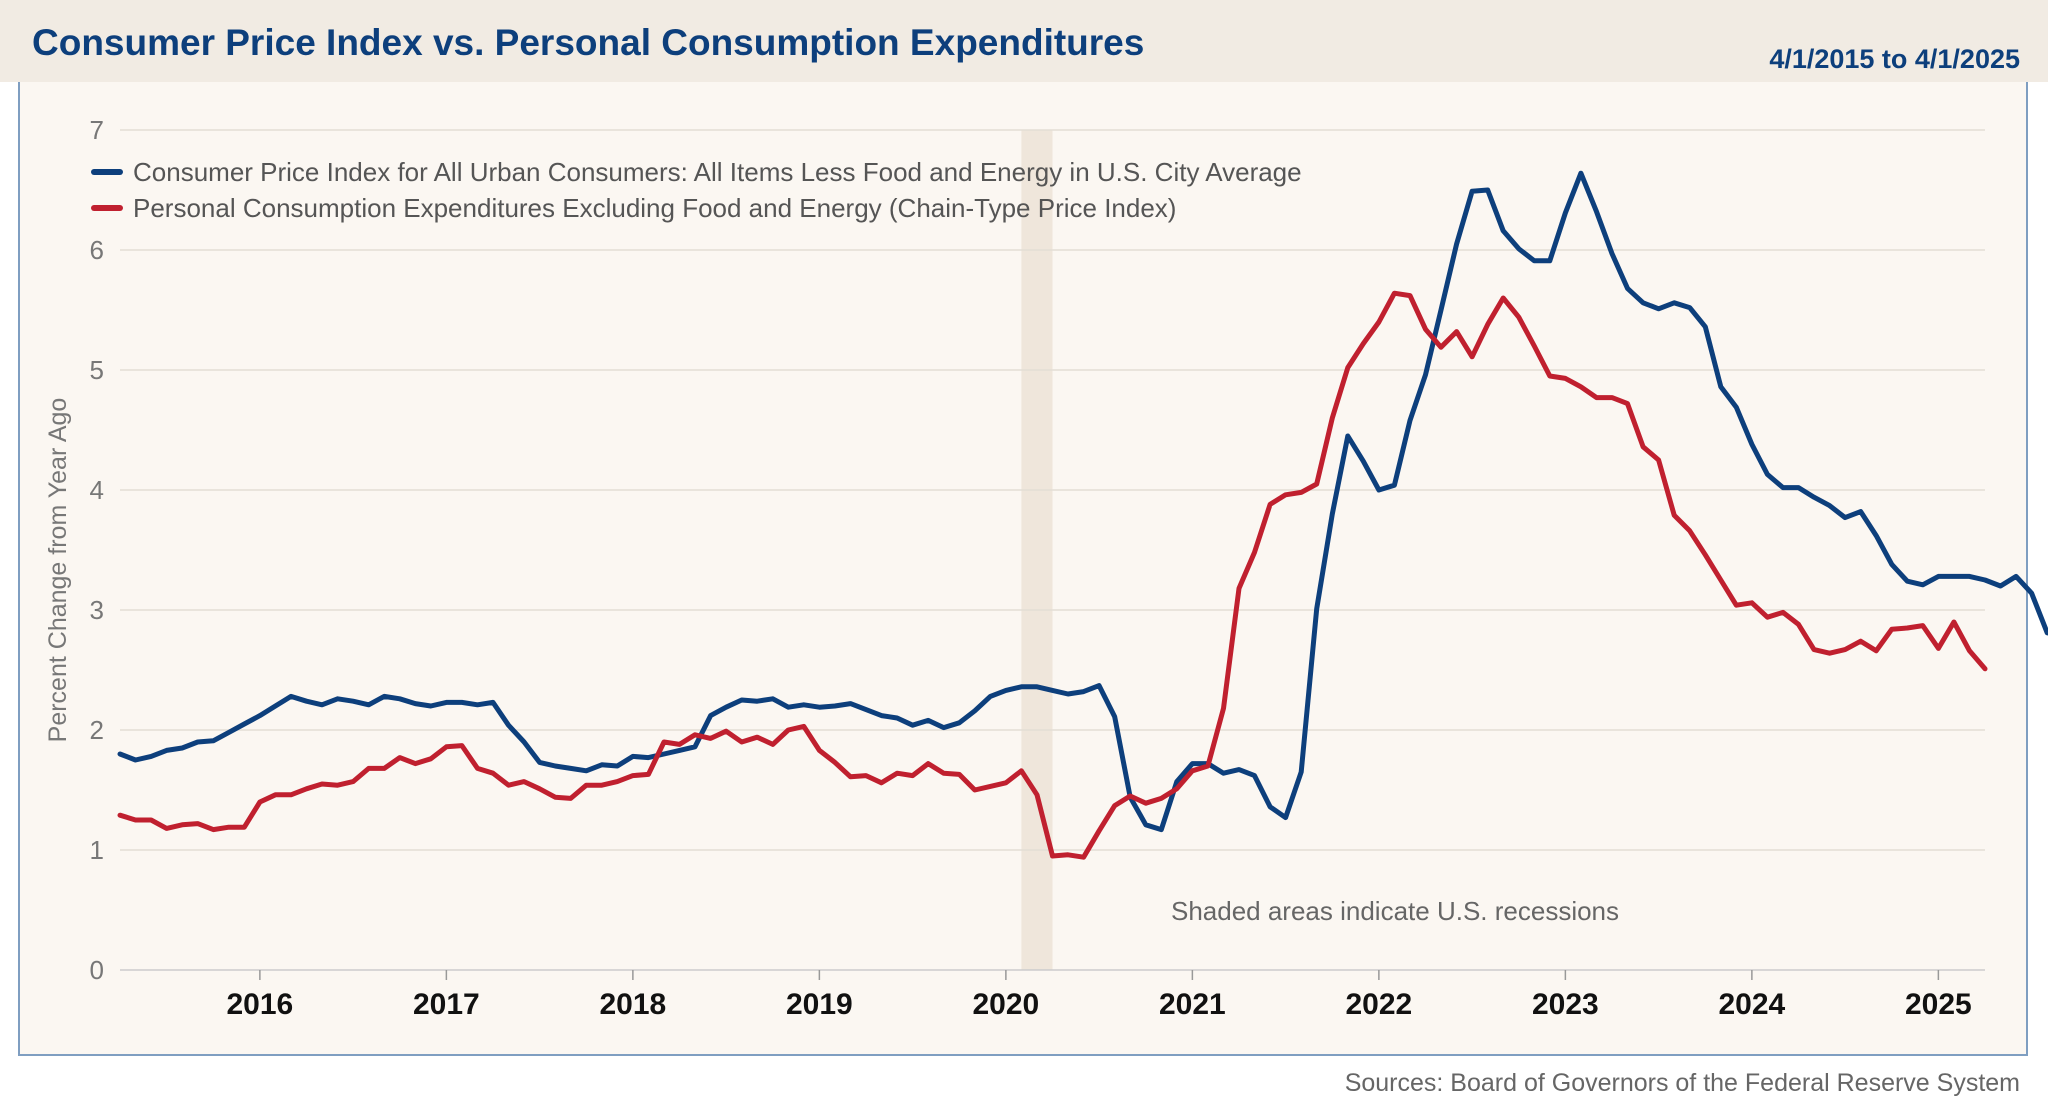 The width and height of the screenshot is (2048, 1111). What do you see at coordinates (1752, 1004) in the screenshot?
I see `x-tick-label: 2024` at bounding box center [1752, 1004].